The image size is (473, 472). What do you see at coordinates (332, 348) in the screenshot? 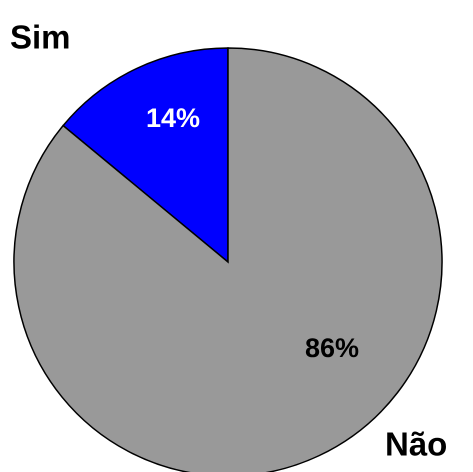
I see `value-label: 86%` at bounding box center [332, 348].